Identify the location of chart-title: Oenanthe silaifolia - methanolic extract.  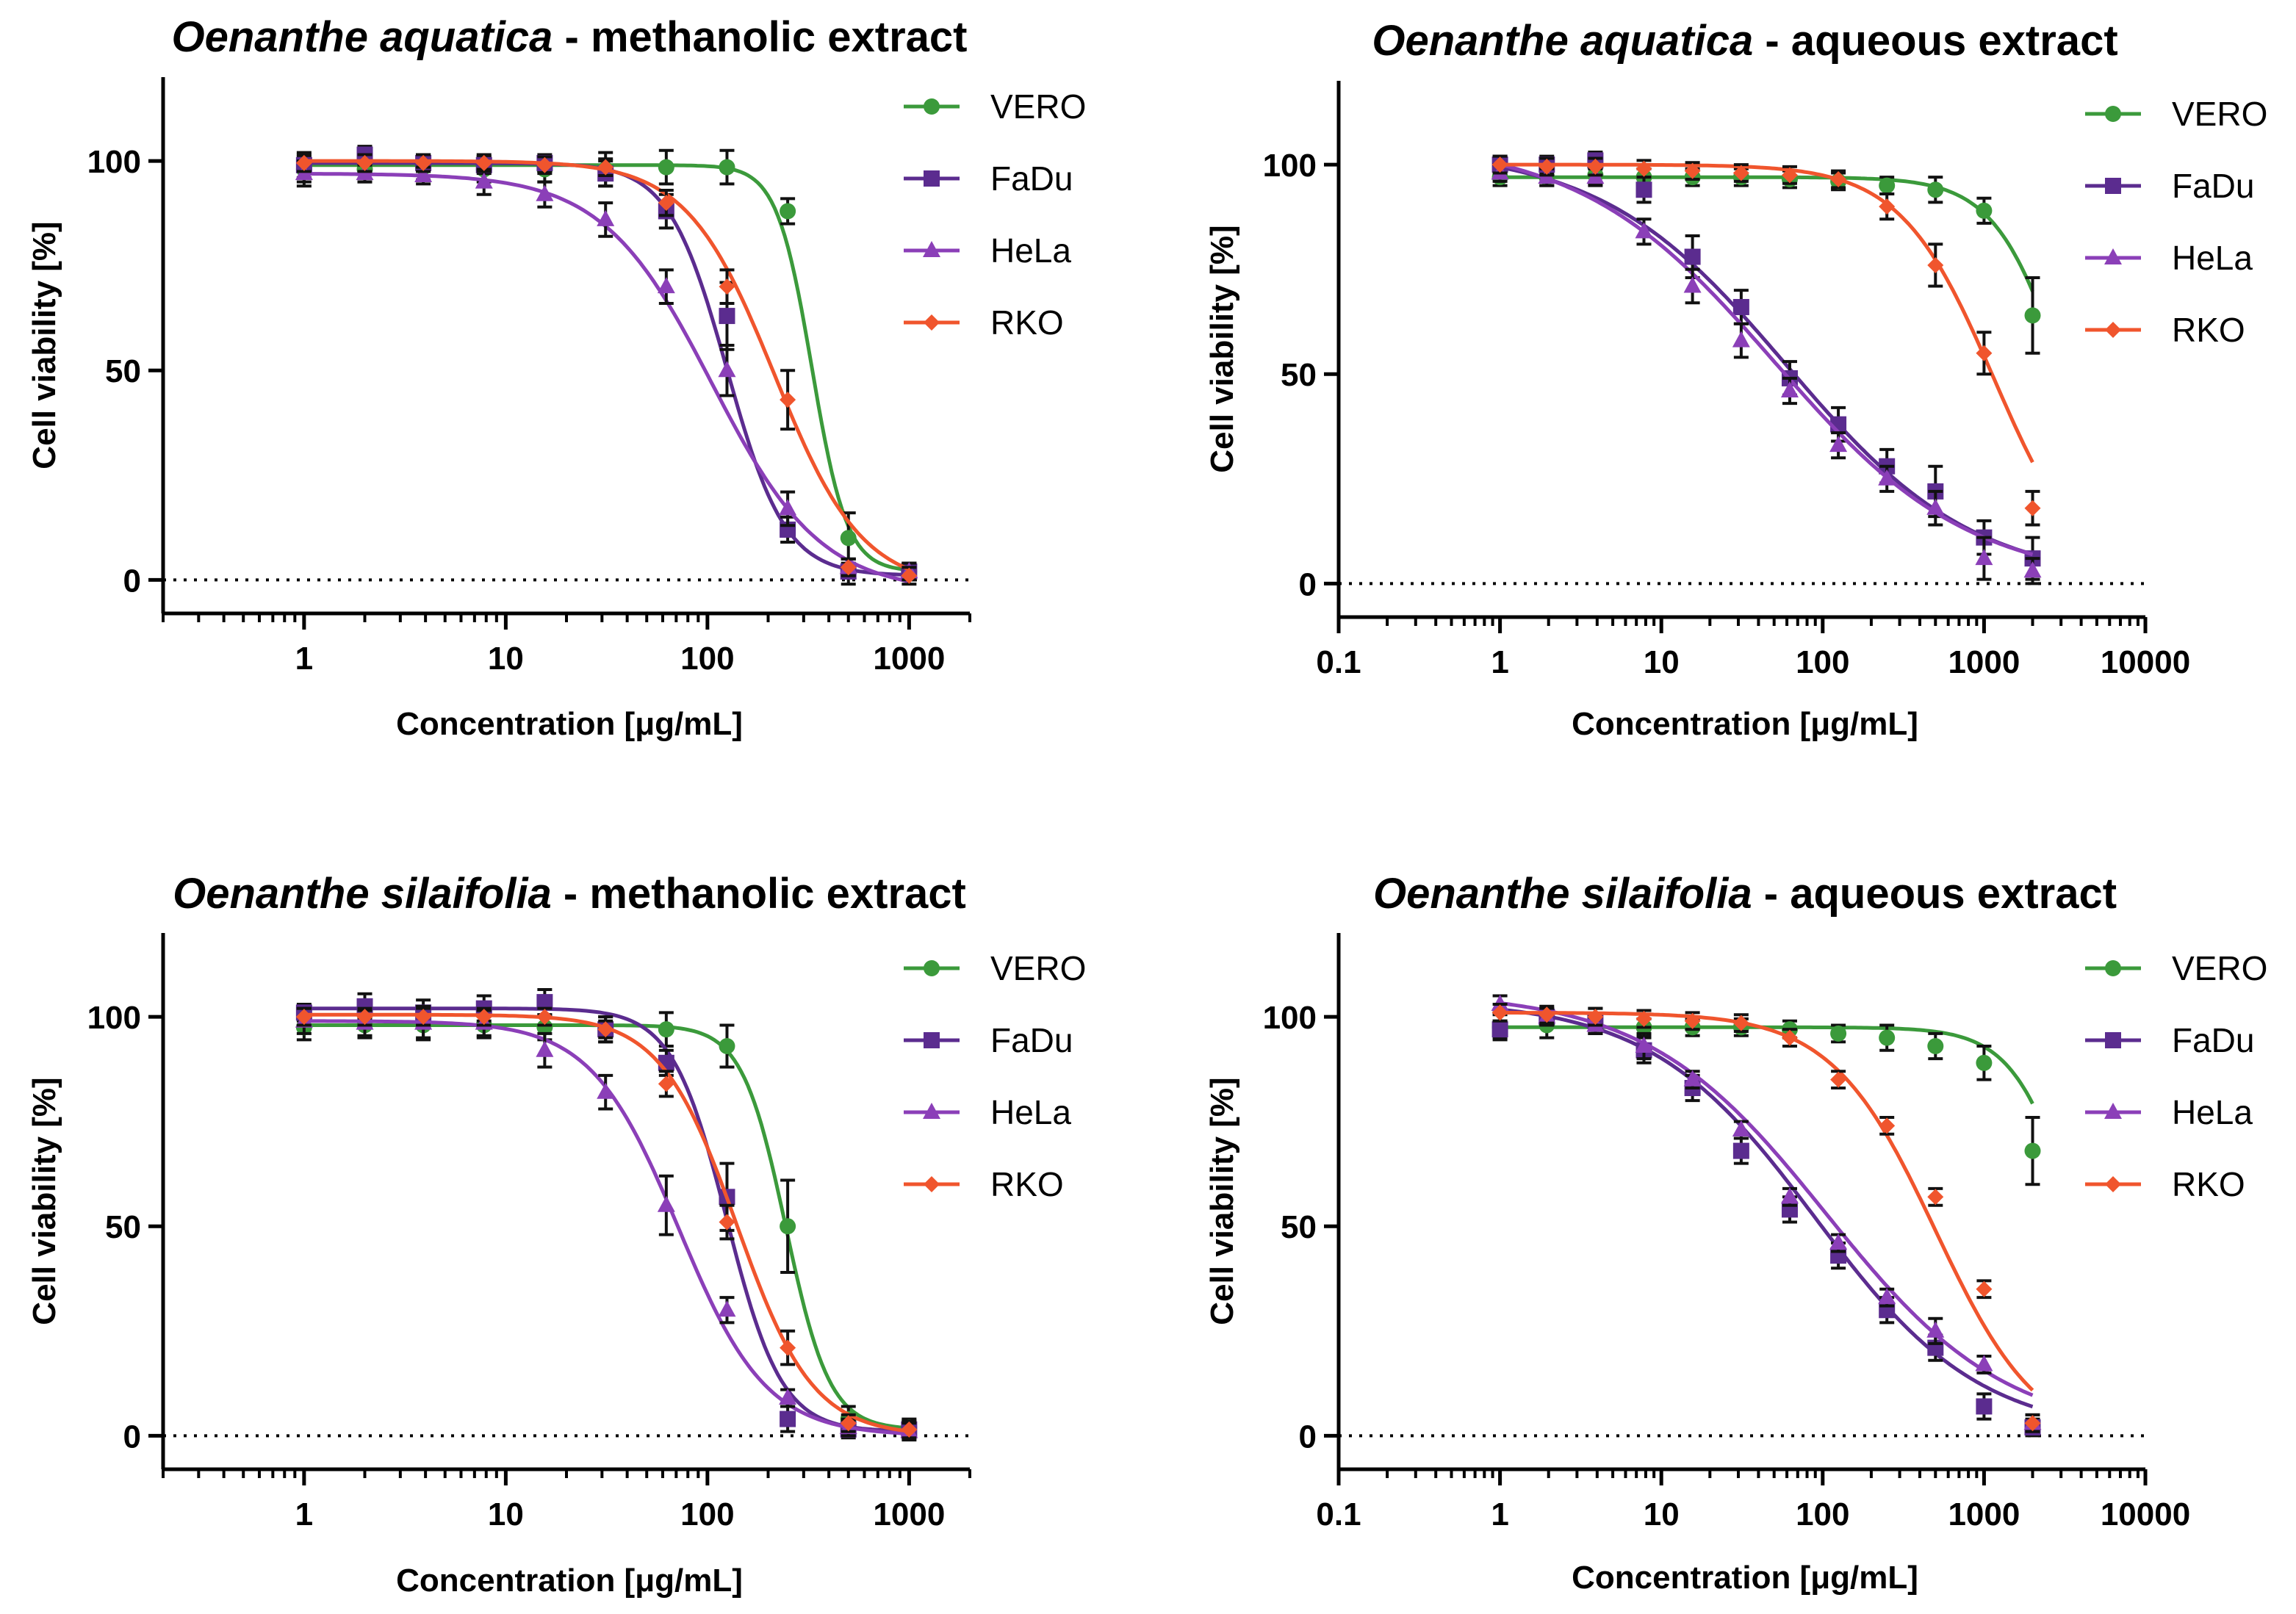
(569, 894).